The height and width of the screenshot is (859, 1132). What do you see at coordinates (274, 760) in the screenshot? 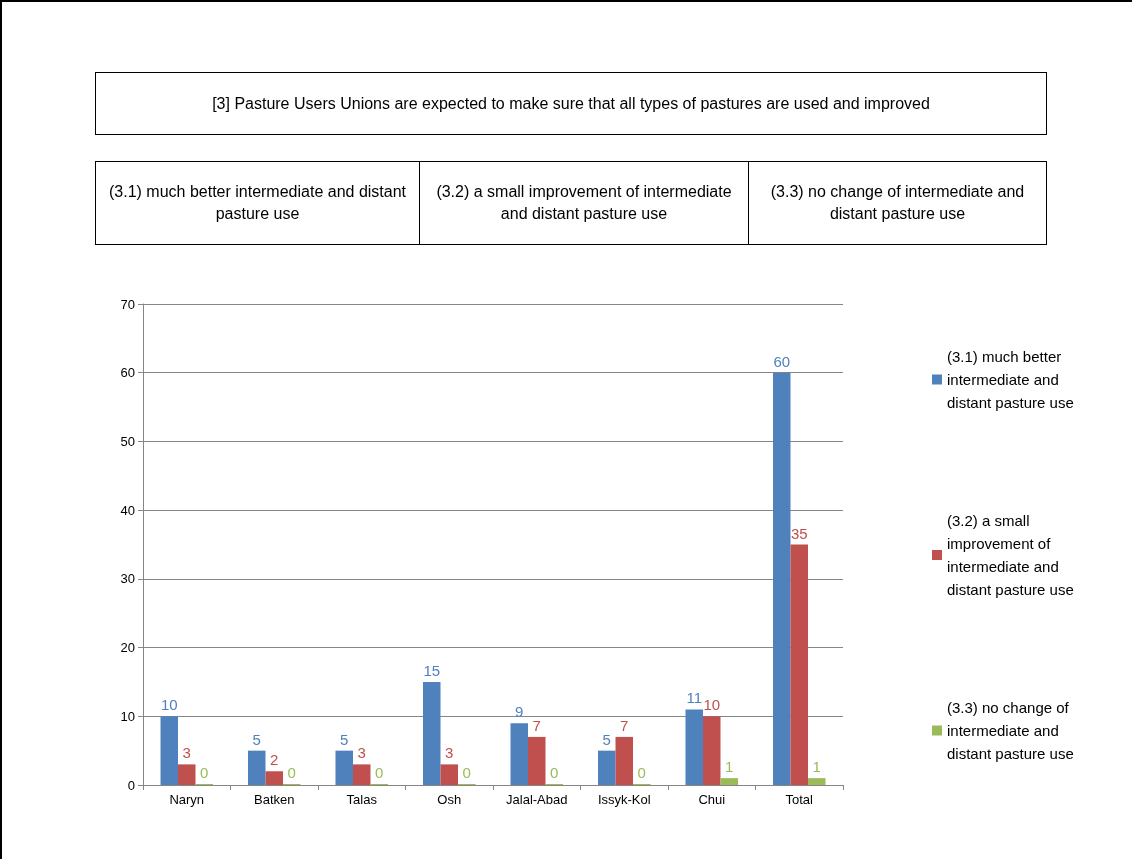
I see `data-label: 2` at bounding box center [274, 760].